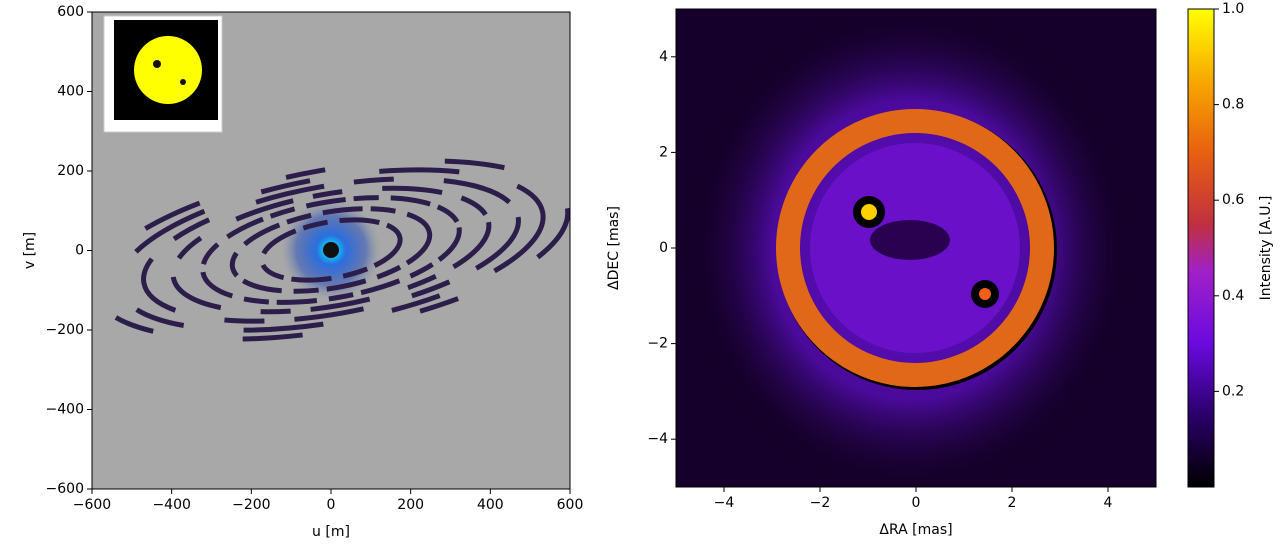 Image resolution: width=1288 pixels, height=548 pixels. Describe the element at coordinates (724, 503) in the screenshot. I see `x-tick-label: −4` at that location.